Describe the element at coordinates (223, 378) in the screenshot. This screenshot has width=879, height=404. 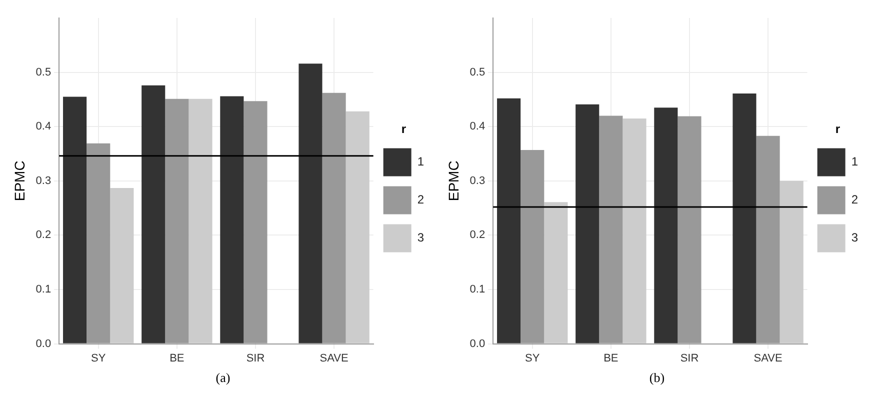
I see `text: (a)` at that location.